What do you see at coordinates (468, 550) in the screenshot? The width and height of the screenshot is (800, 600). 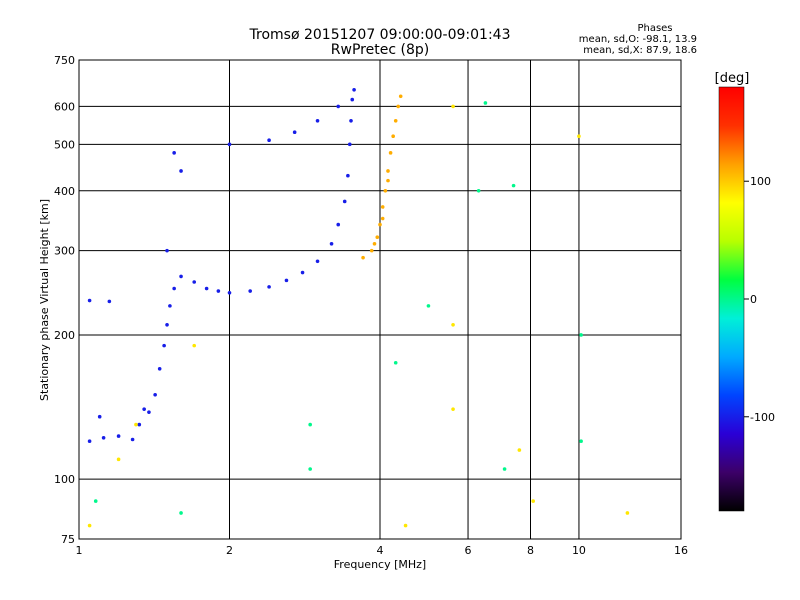 I see `x-tick-label: 6` at bounding box center [468, 550].